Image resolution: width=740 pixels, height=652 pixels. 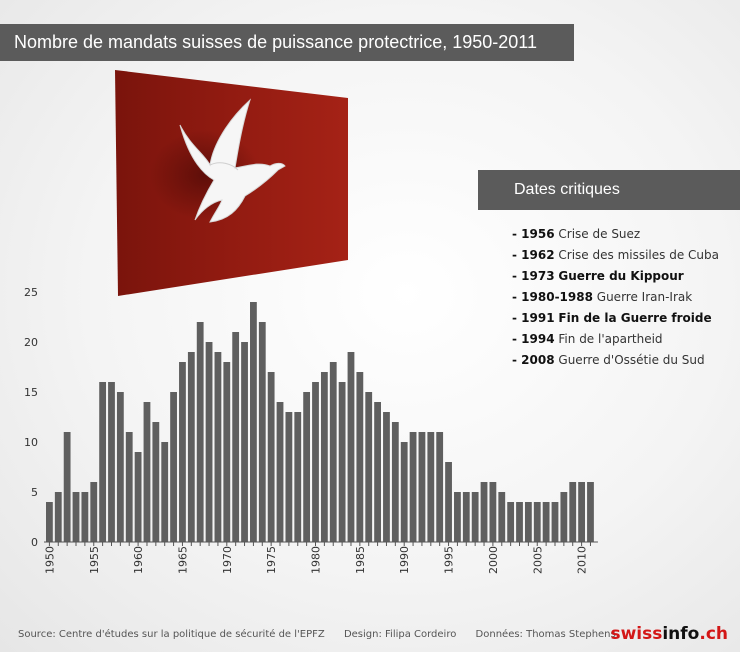 What do you see at coordinates (557, 297) in the screenshot?
I see `date-year: 1980-1988` at bounding box center [557, 297].